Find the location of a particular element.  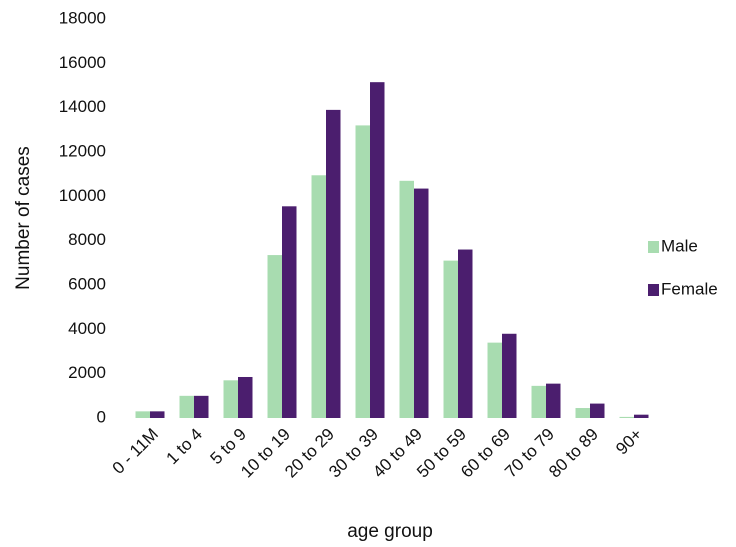

x-tick-label: 80 to 89 is located at coordinates (573, 453).